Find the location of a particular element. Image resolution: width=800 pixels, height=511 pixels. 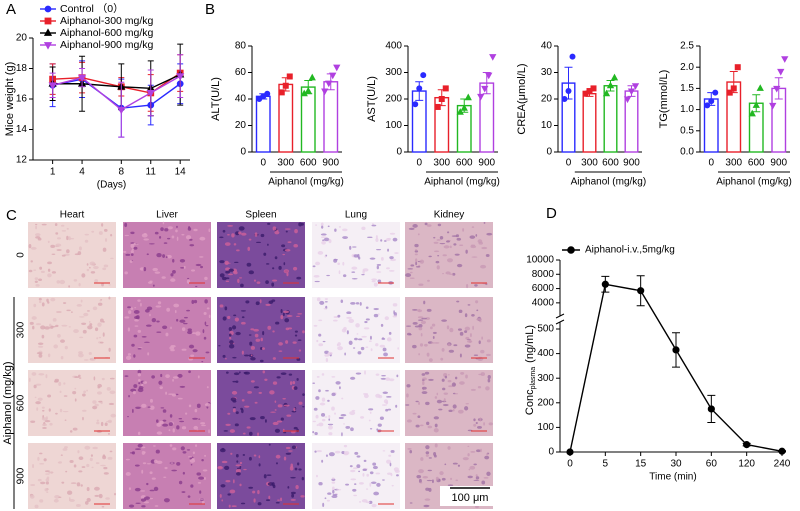

x-tick-label: 1 is located at coordinates (53, 172).